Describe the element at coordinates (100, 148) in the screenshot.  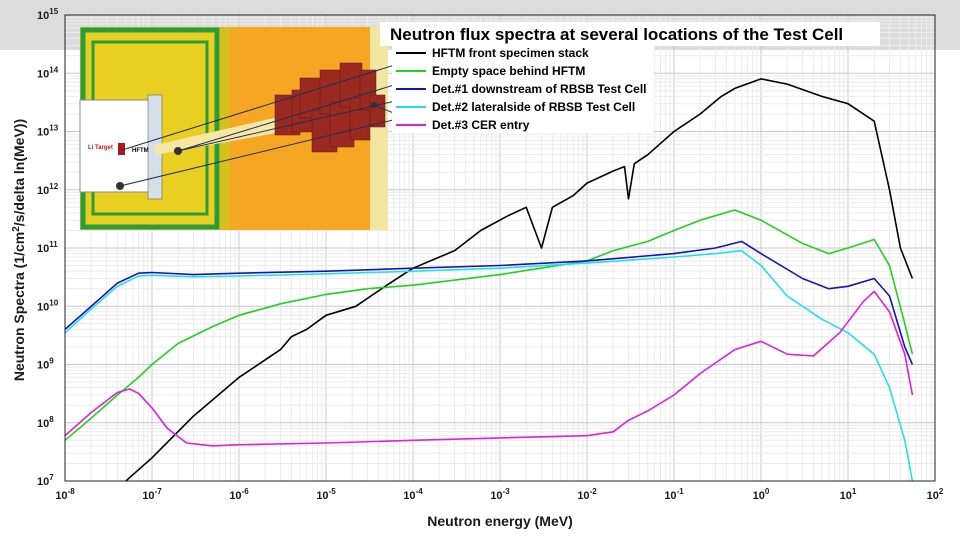
I see `inset-label-target: Li Target` at that location.